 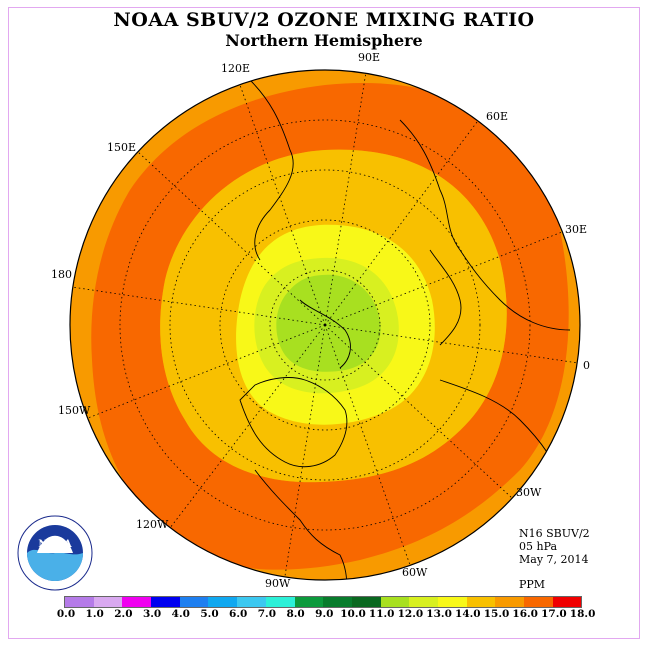 I want to click on colorbar-tick-label: 9.0, so click(x=324, y=614).